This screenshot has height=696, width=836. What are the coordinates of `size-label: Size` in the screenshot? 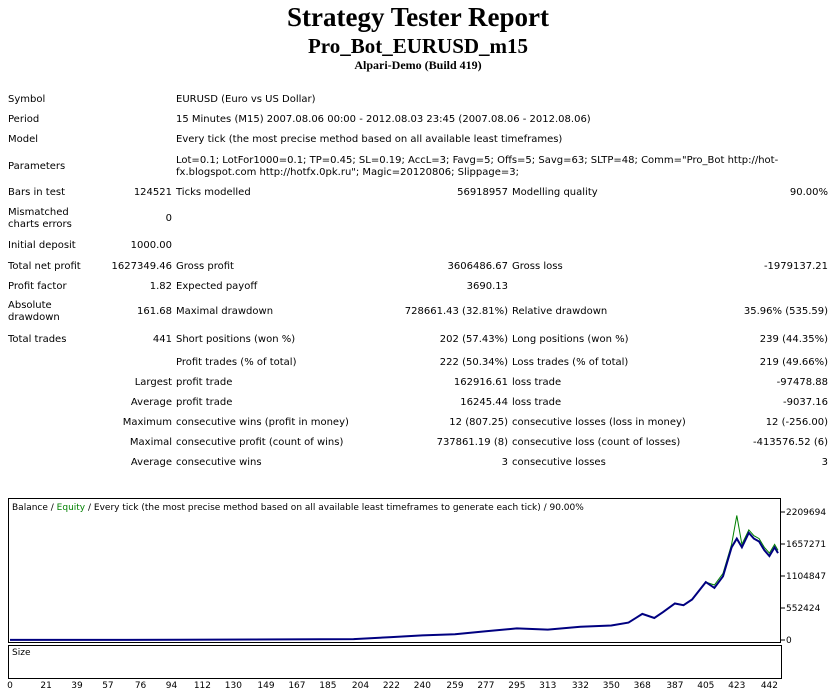 It's located at (21, 653).